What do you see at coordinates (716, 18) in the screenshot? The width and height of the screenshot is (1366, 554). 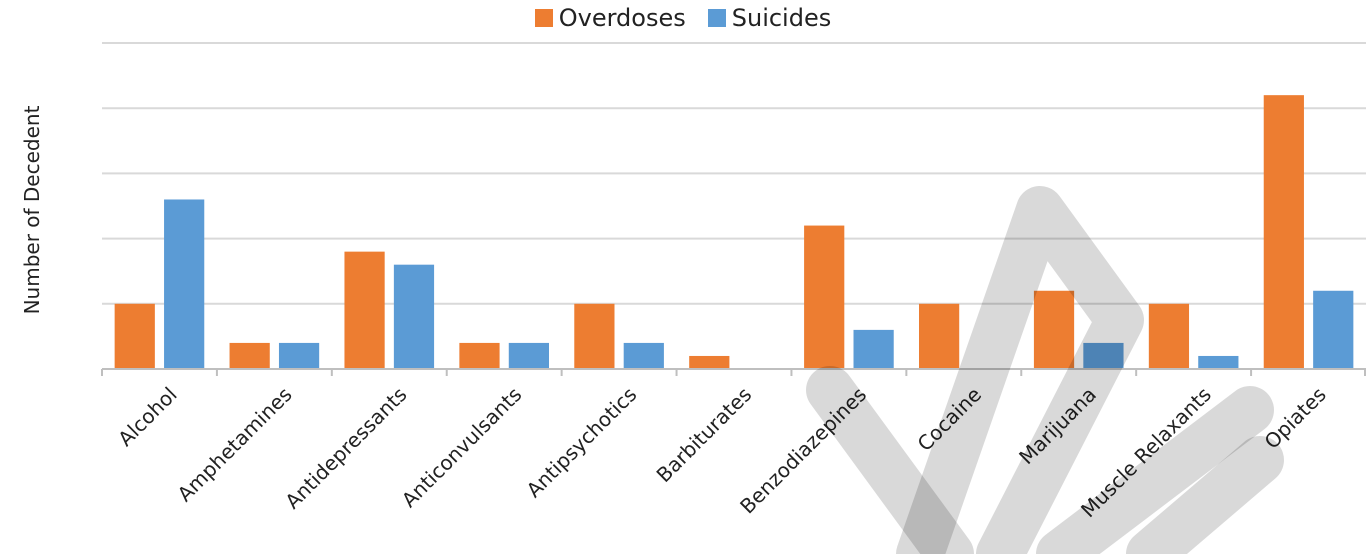 I see `legend-swatch-suicides` at bounding box center [716, 18].